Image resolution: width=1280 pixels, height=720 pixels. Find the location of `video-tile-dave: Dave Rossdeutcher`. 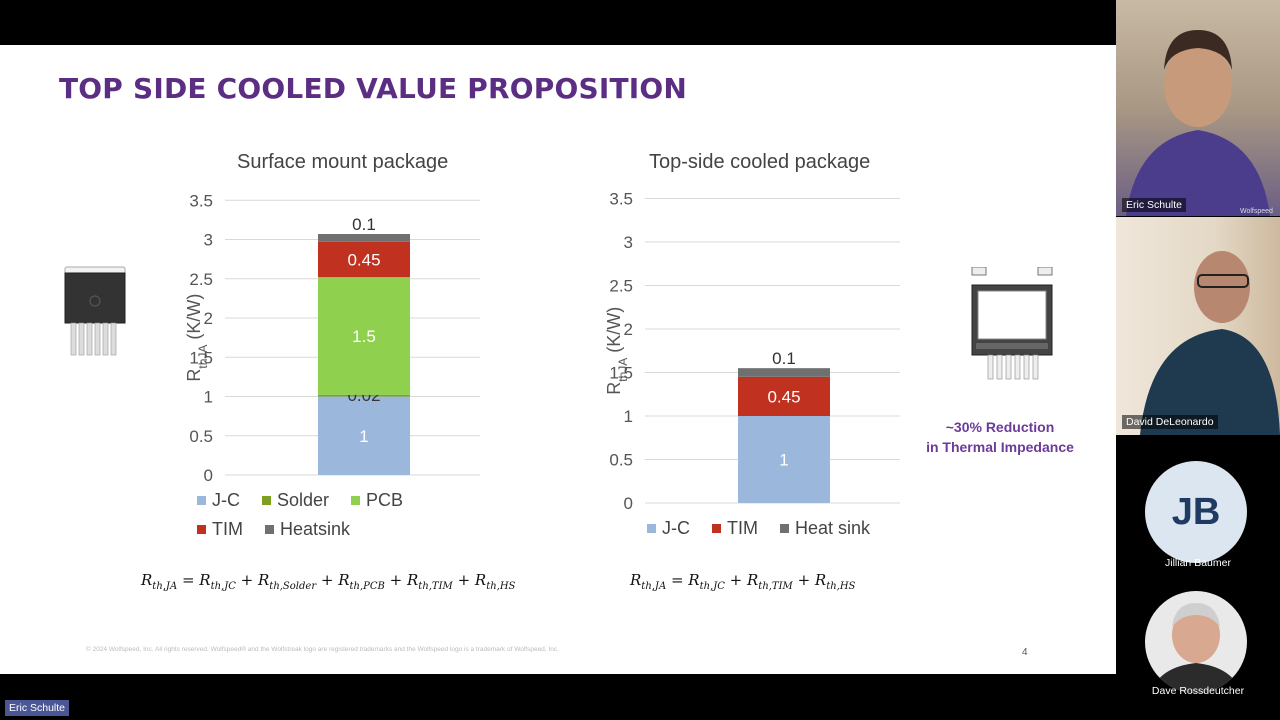

video-tile-dave: Dave Rossdeutcher is located at coordinates (1198, 645).